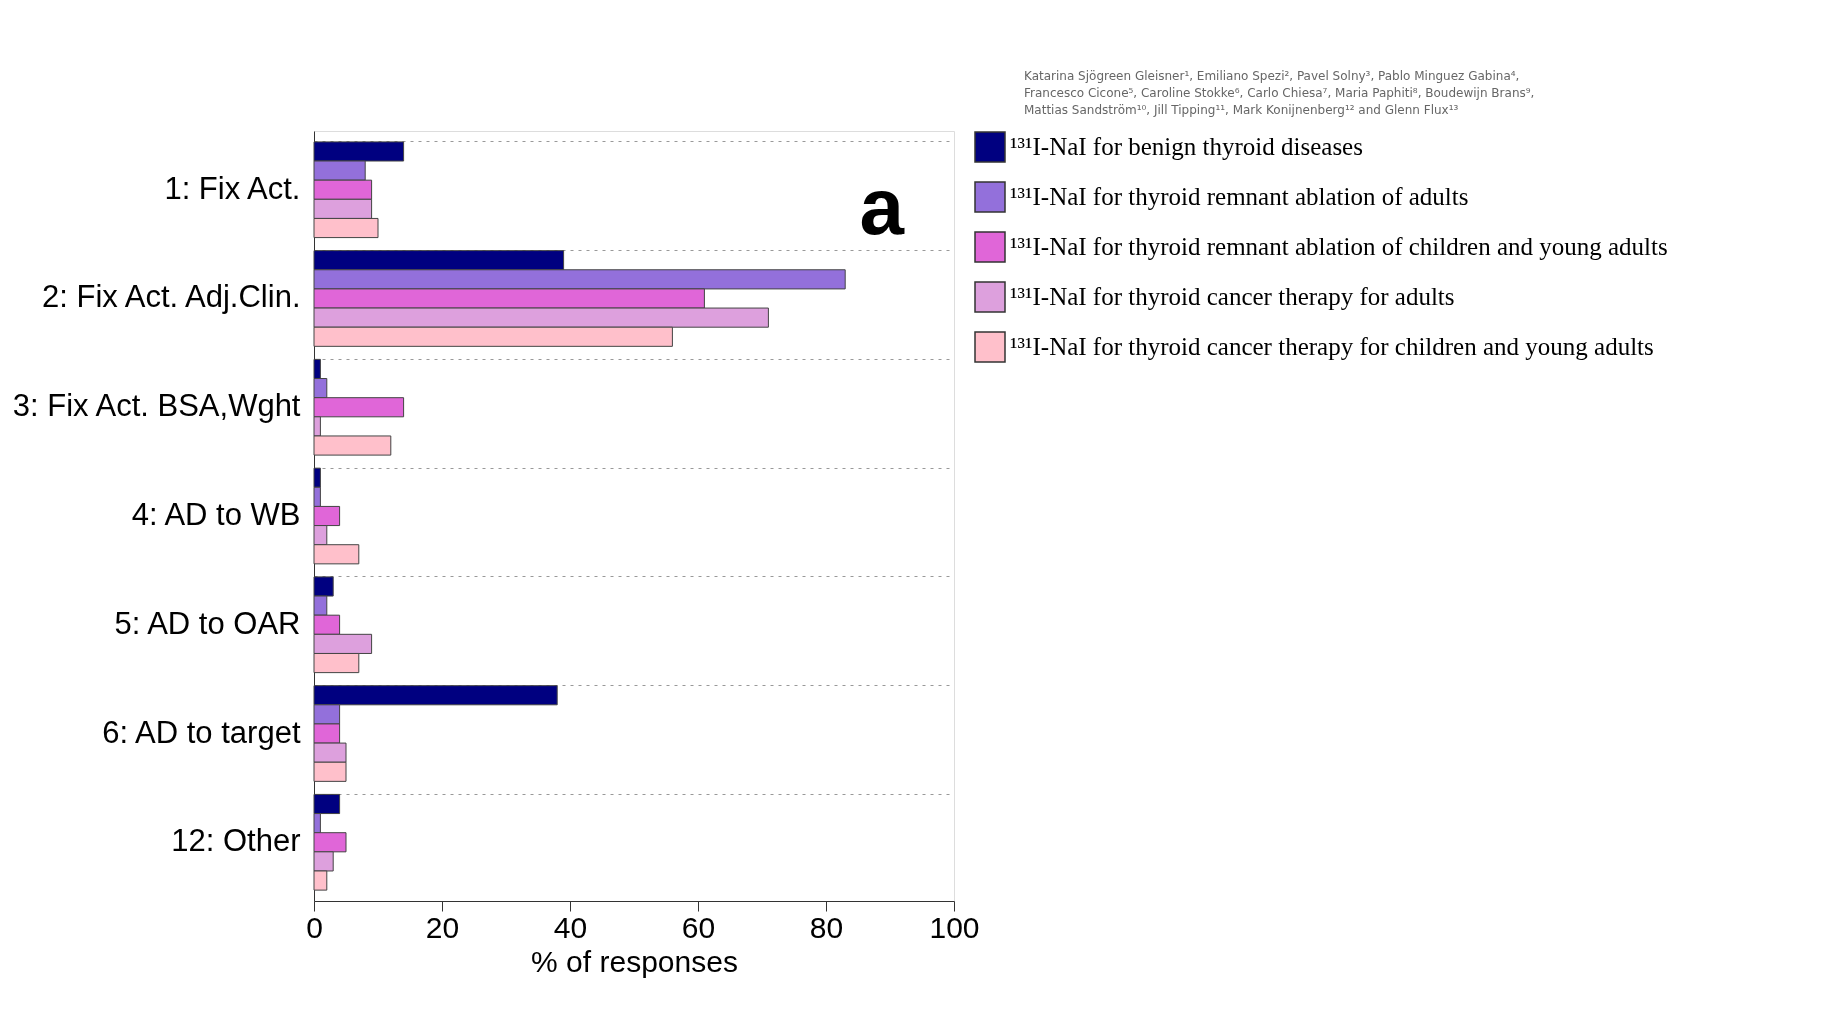  I want to click on x-tick-label: 100, so click(954, 927).